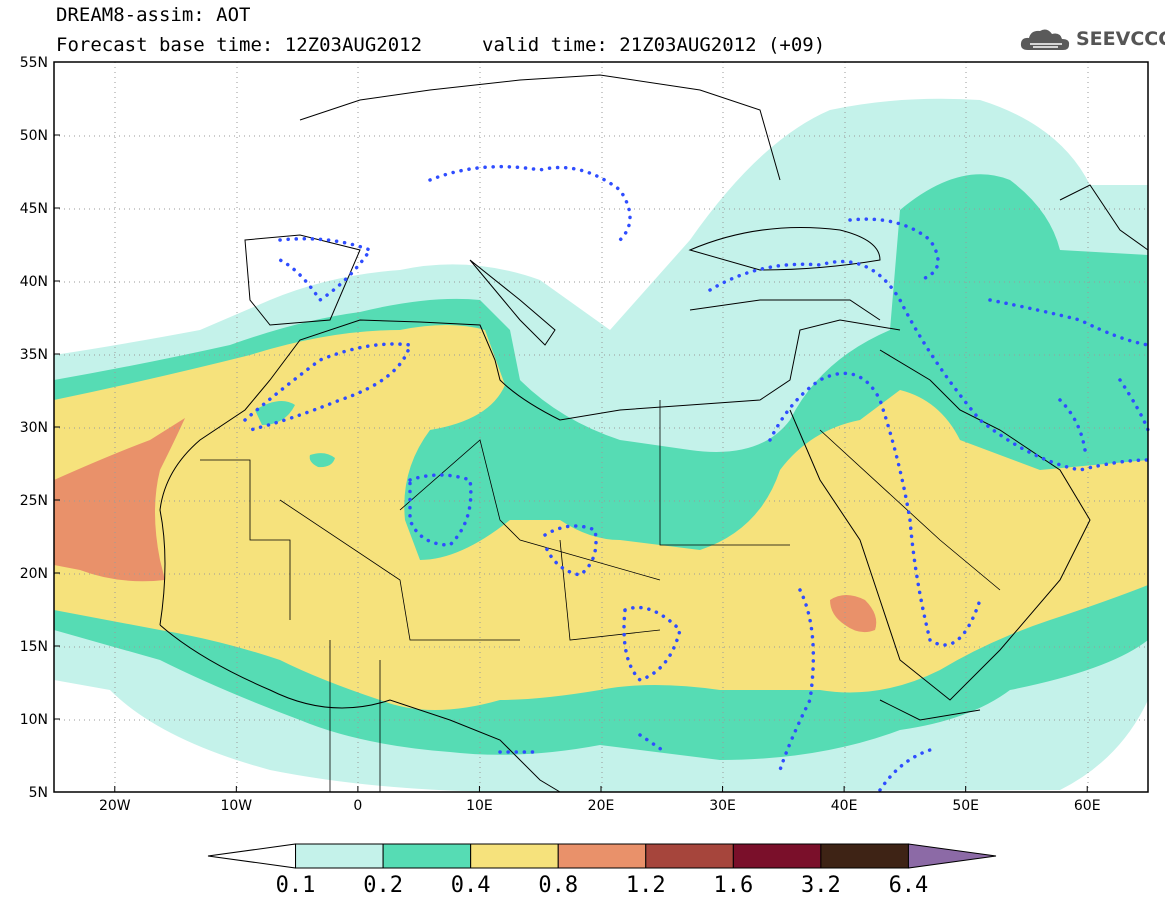 This screenshot has height=905, width=1165. What do you see at coordinates (296, 885) in the screenshot?
I see `colorbar-label: 0.1` at bounding box center [296, 885].